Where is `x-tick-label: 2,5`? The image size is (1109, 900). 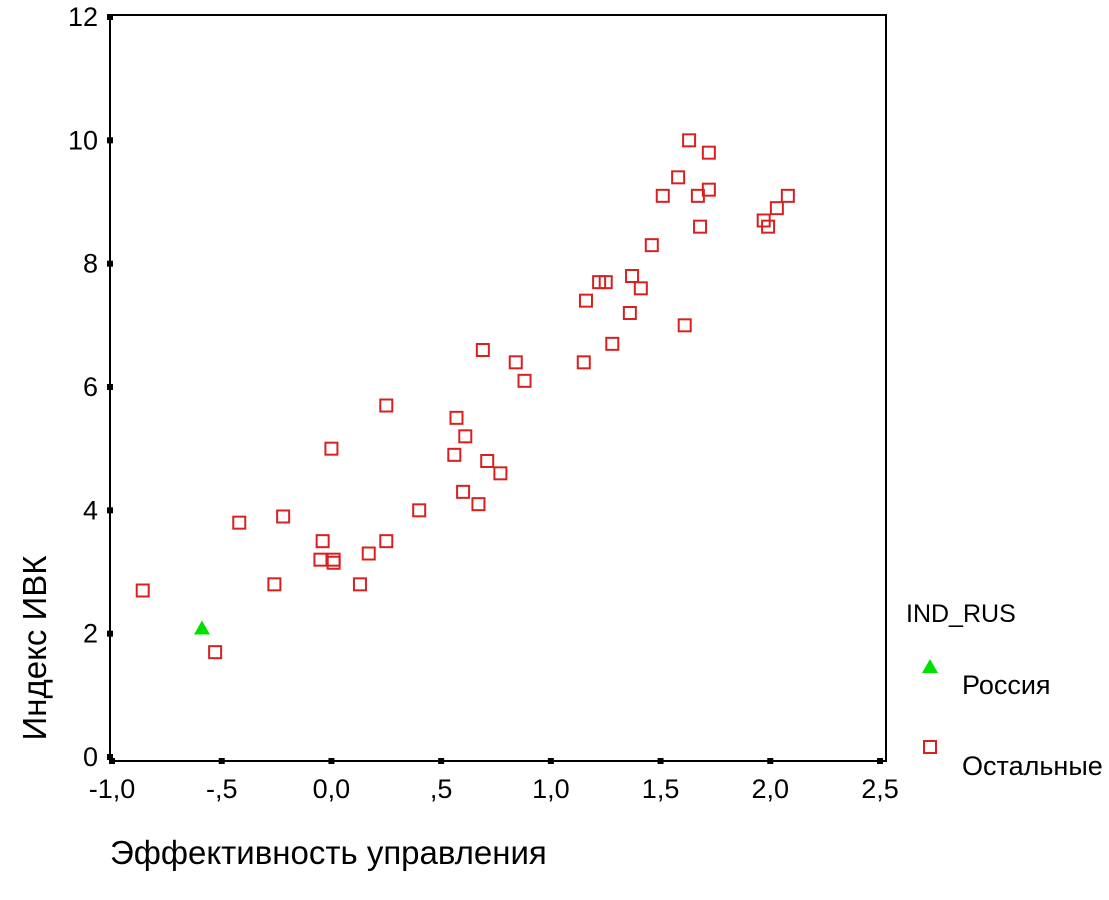
x-tick-label: 2,5 is located at coordinates (880, 789).